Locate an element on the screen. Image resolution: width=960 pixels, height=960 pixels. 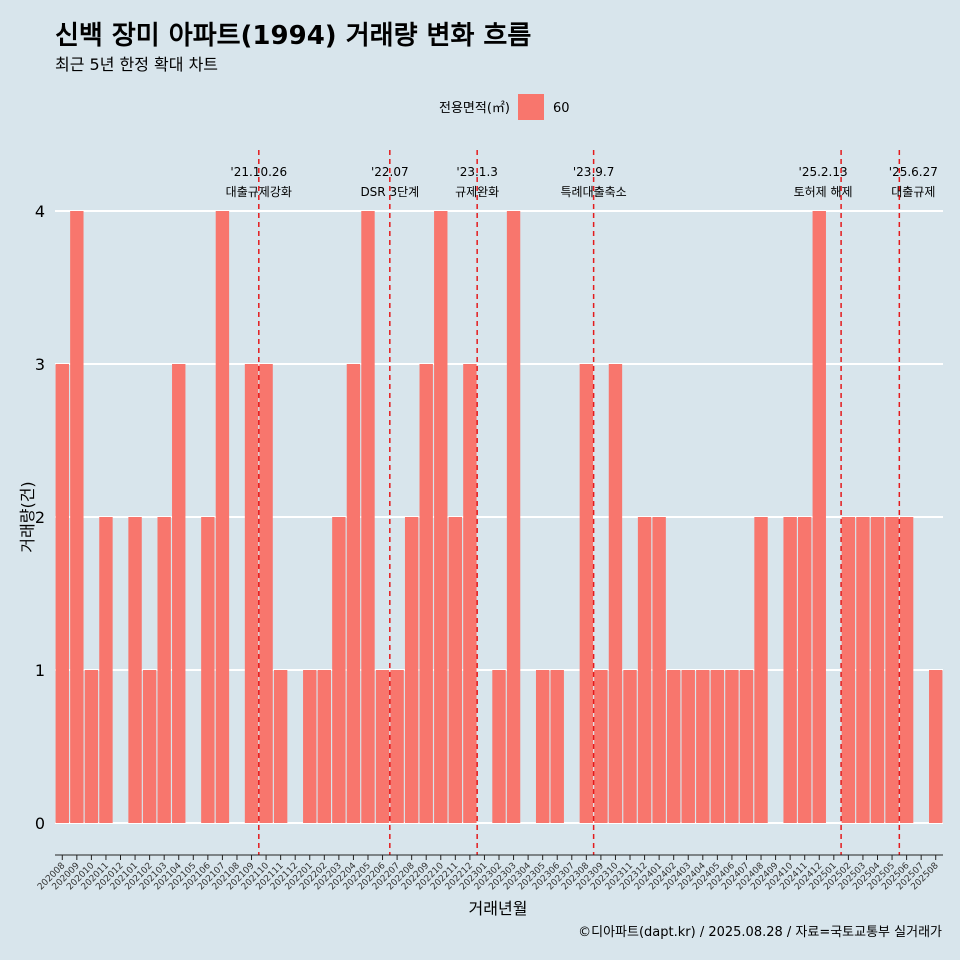
annotation-date: '23.9.7 is located at coordinates (593, 172).